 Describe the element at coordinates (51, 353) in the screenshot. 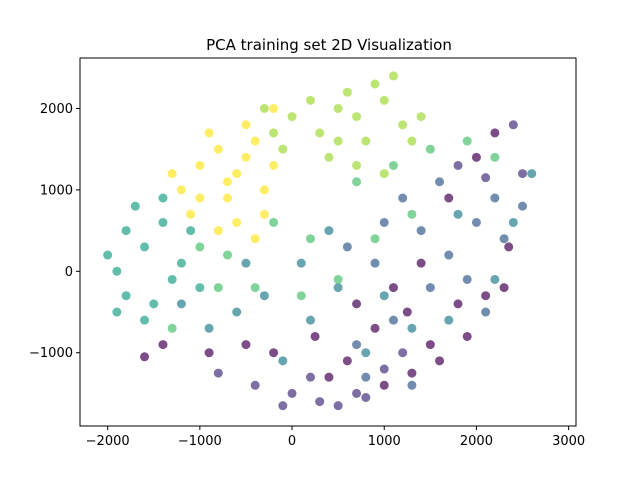

I see `y-tick-label: −1000` at that location.